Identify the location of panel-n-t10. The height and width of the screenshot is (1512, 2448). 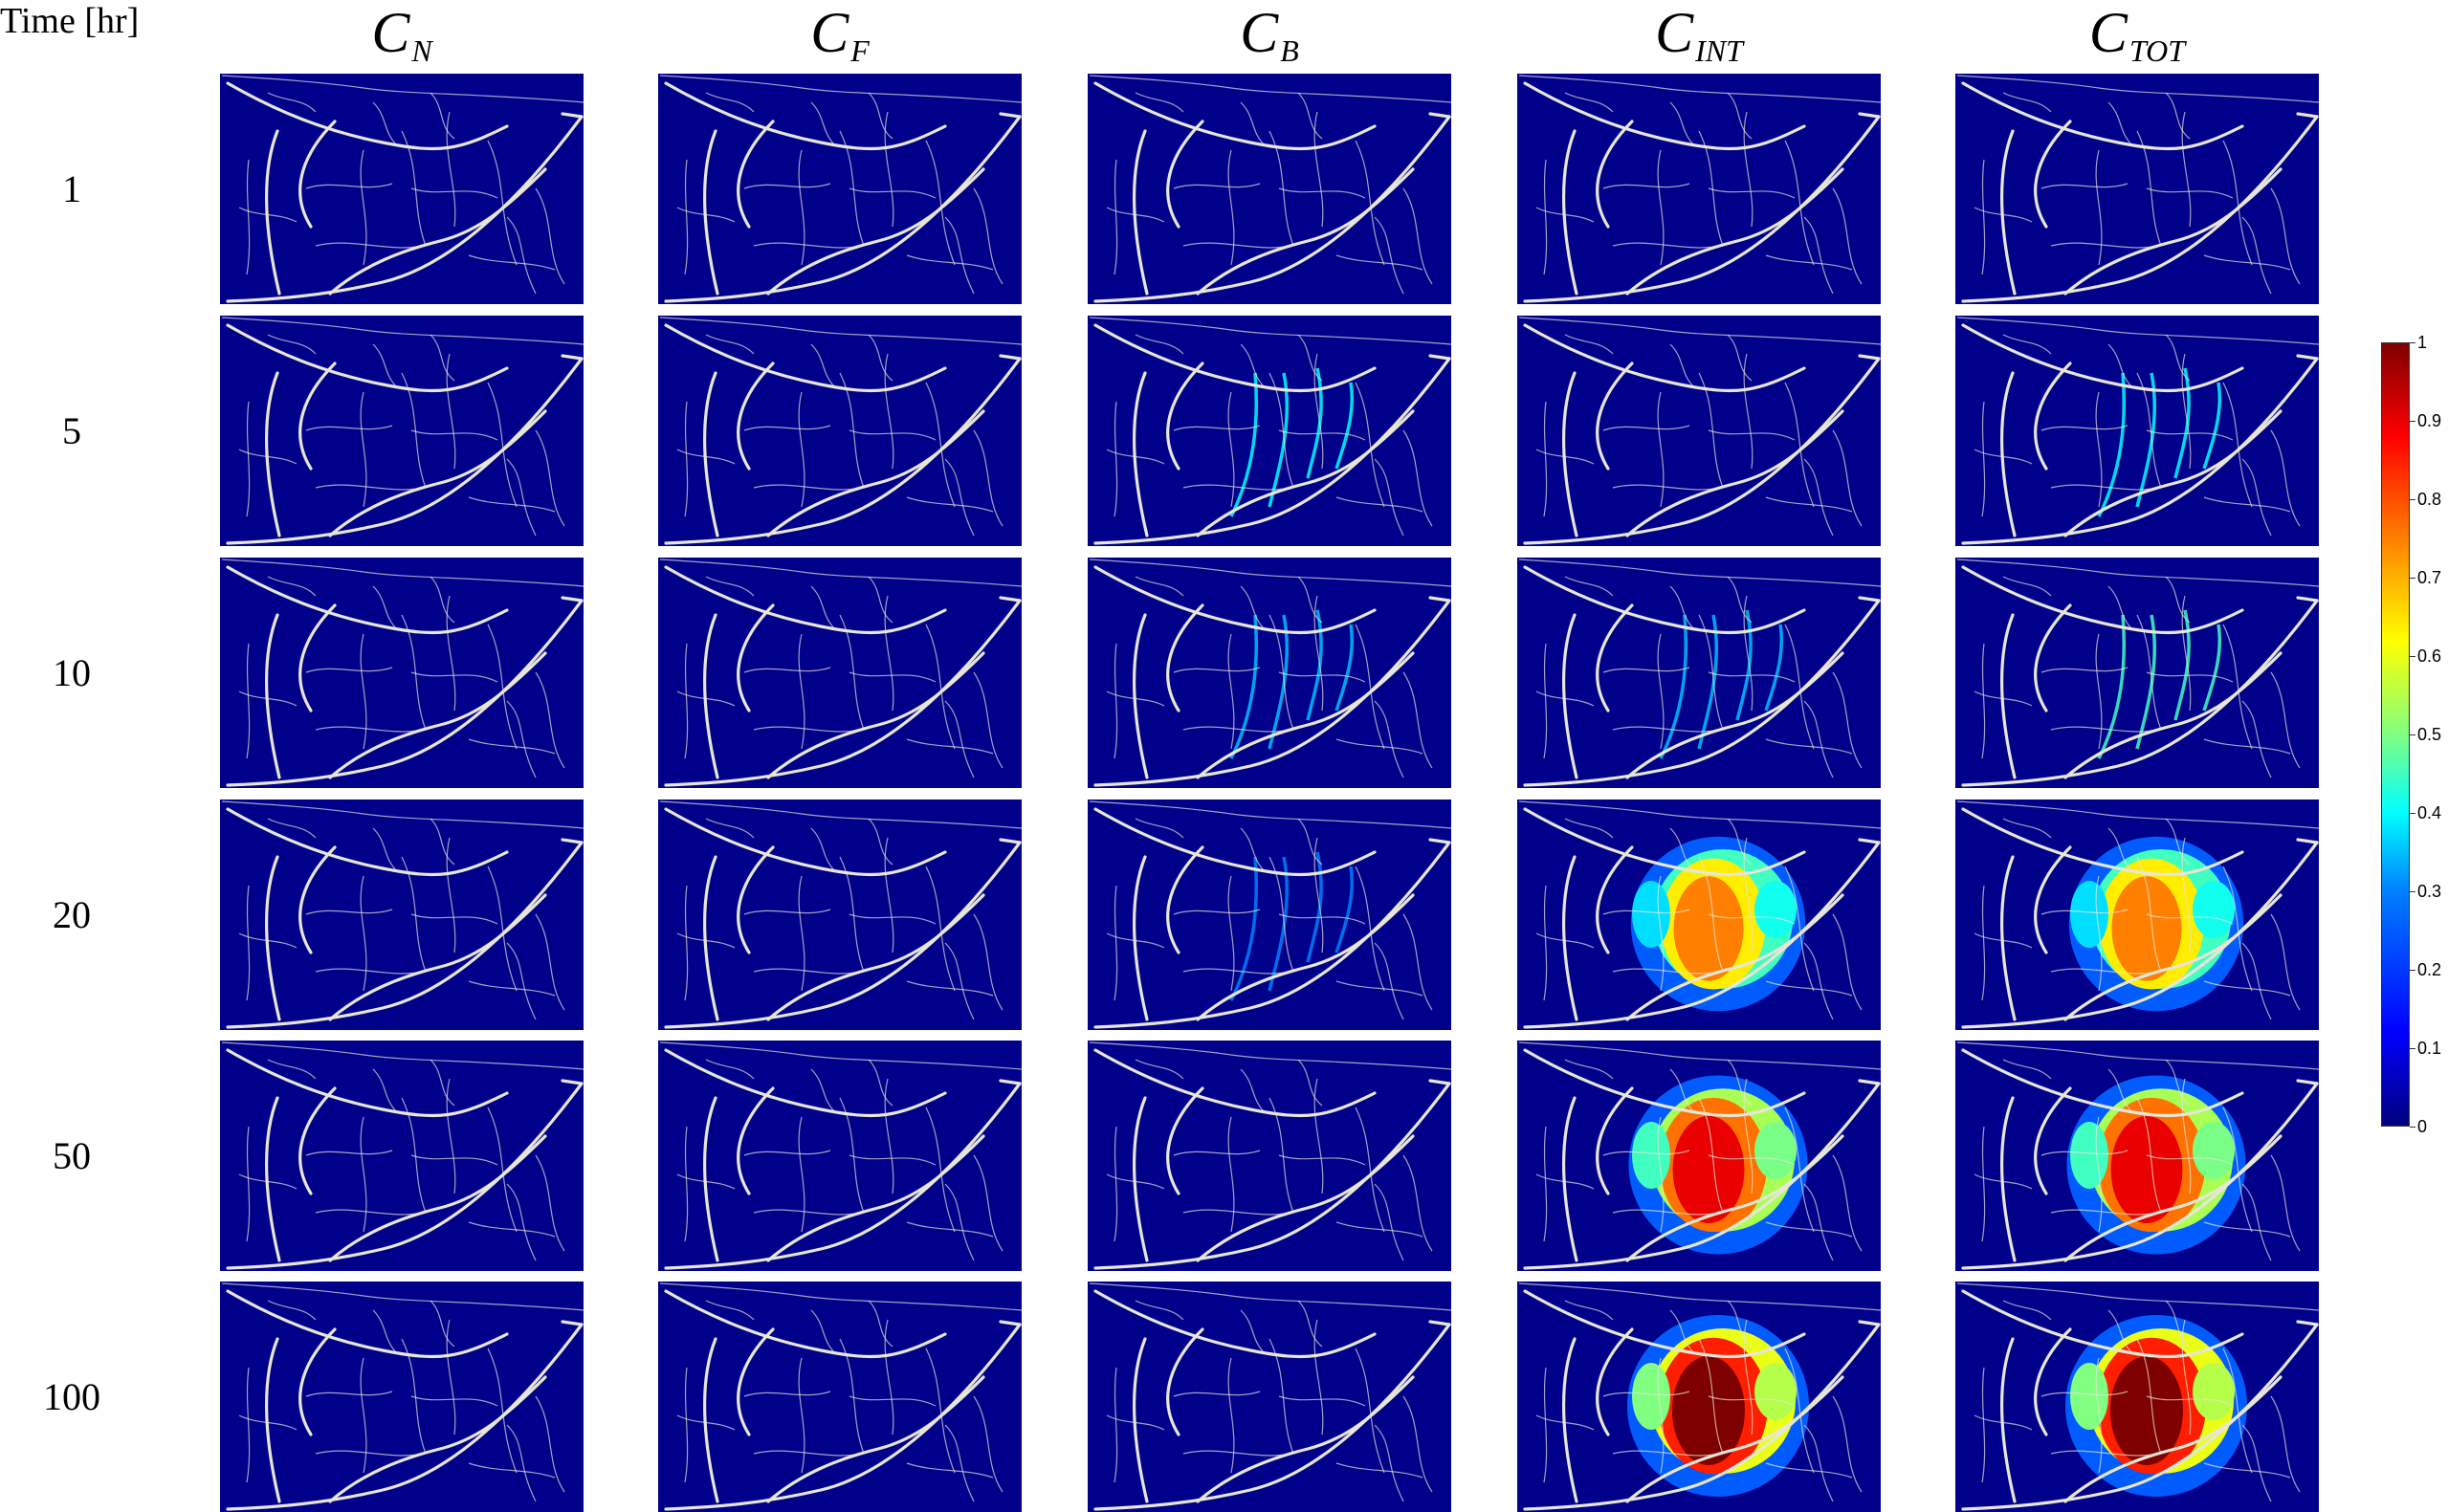
(402, 673).